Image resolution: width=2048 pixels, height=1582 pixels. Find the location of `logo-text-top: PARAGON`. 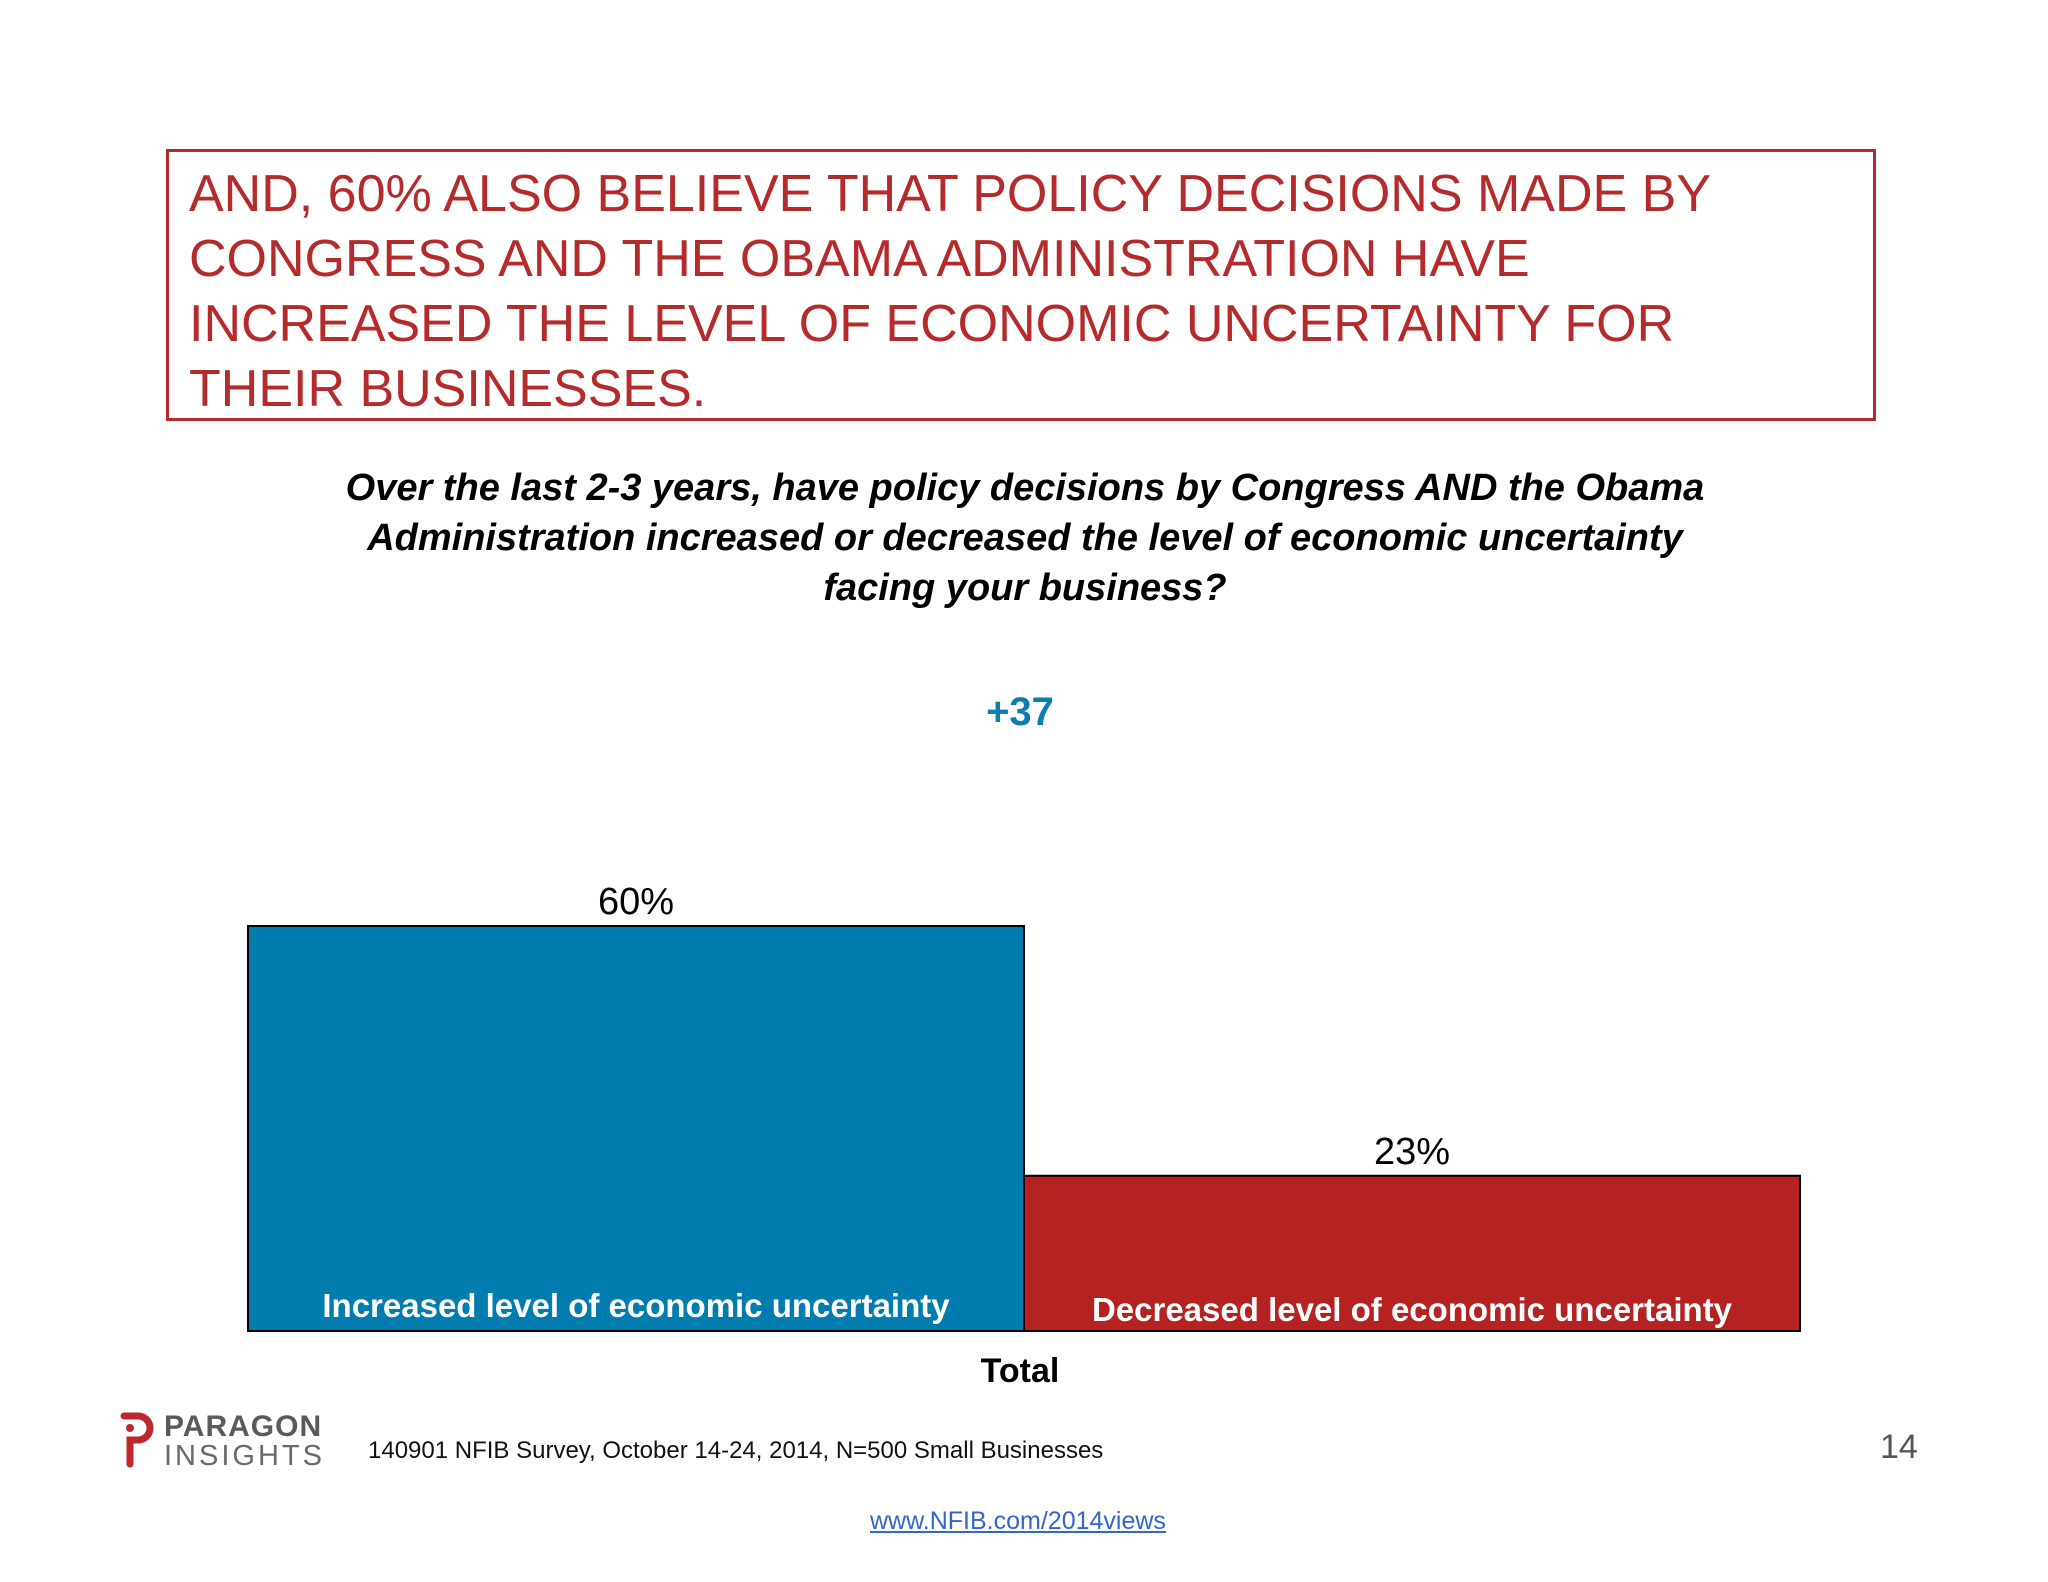

logo-text-top: PARAGON is located at coordinates (243, 1426).